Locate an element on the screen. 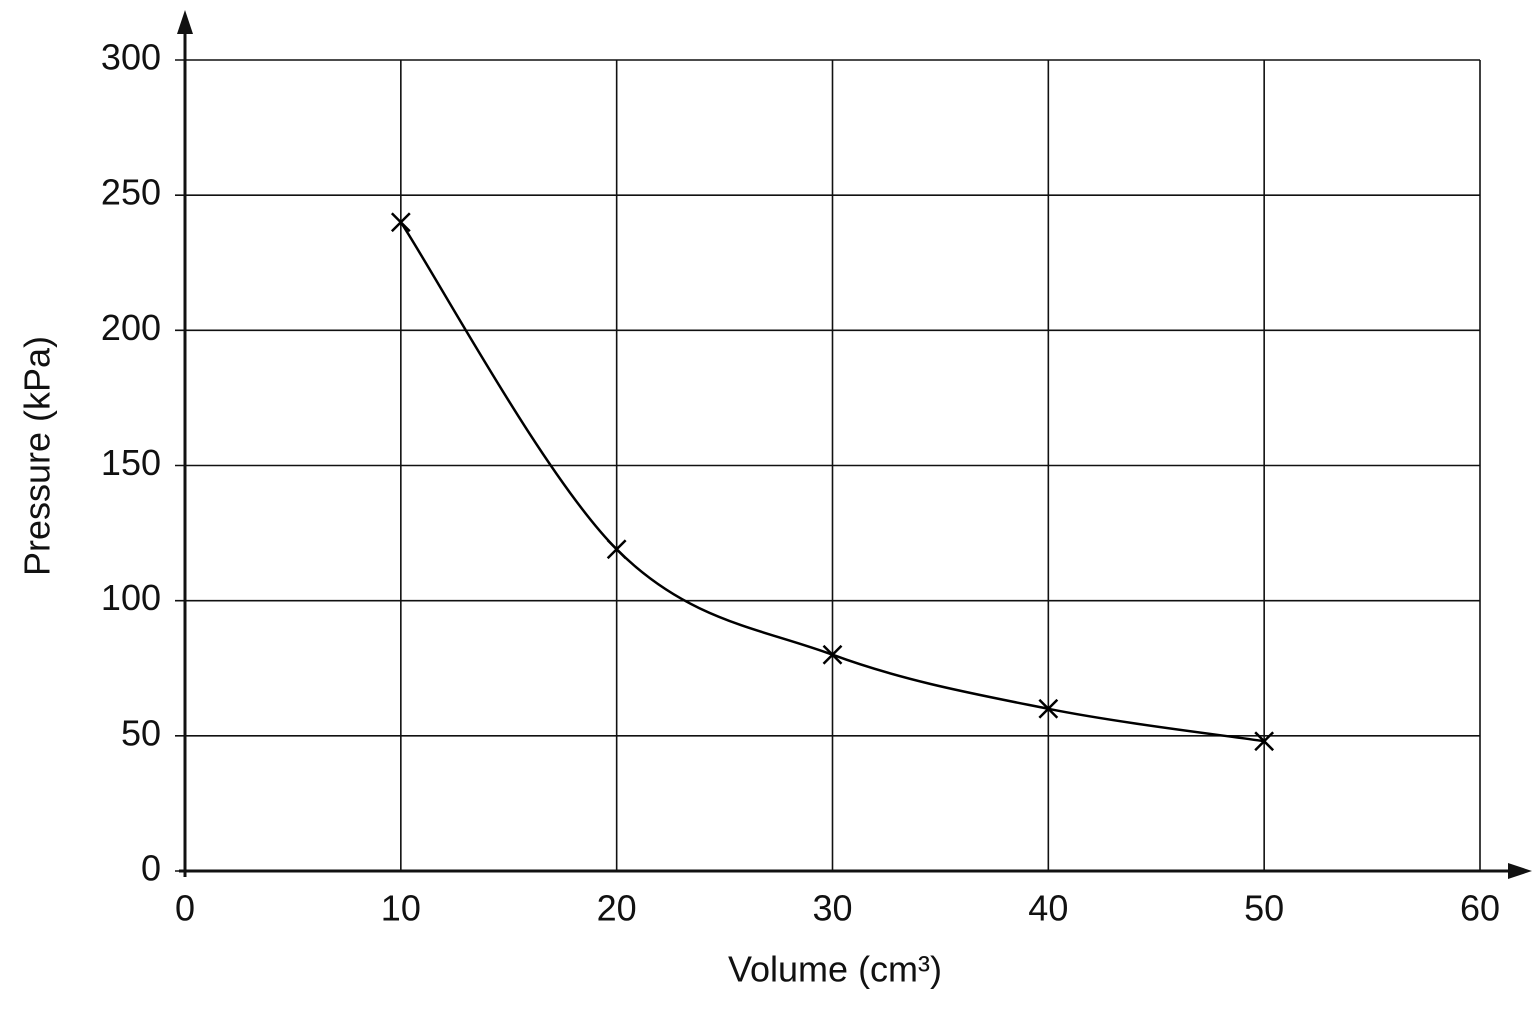  x-tick-label: 10 is located at coordinates (401, 908).